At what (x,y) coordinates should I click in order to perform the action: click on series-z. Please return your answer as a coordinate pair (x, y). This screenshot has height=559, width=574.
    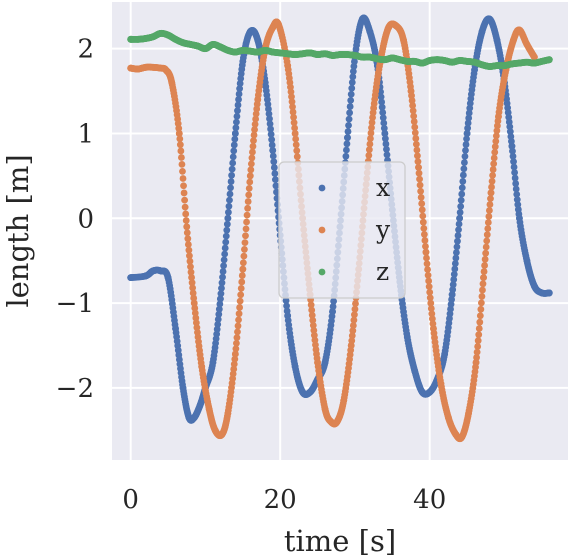
    Looking at the image, I should click on (340, 49).